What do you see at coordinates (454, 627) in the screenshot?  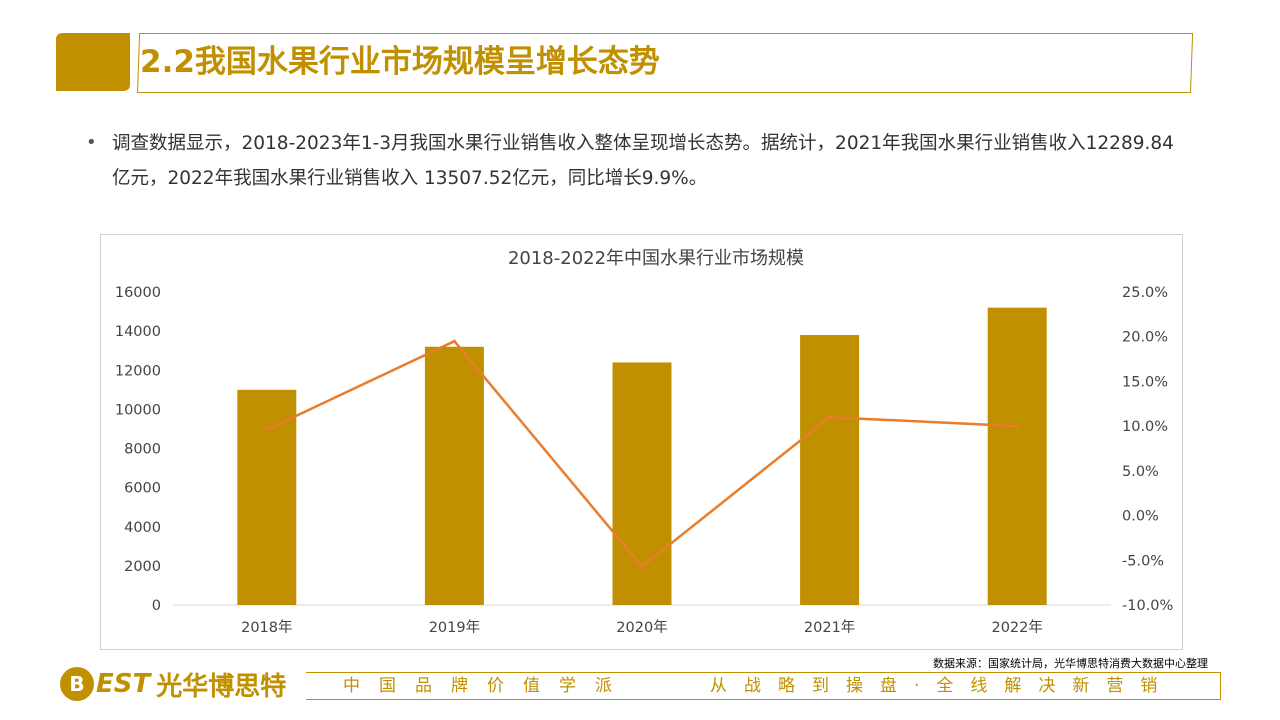 I see `x-tick-label: 2019年` at bounding box center [454, 627].